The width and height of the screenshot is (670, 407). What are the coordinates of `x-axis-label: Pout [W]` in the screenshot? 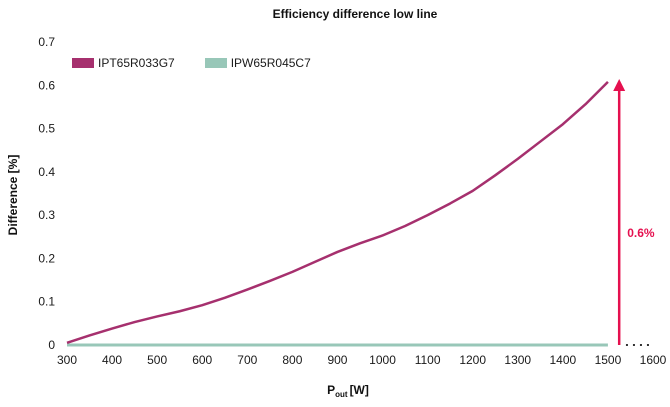 It's located at (348, 391).